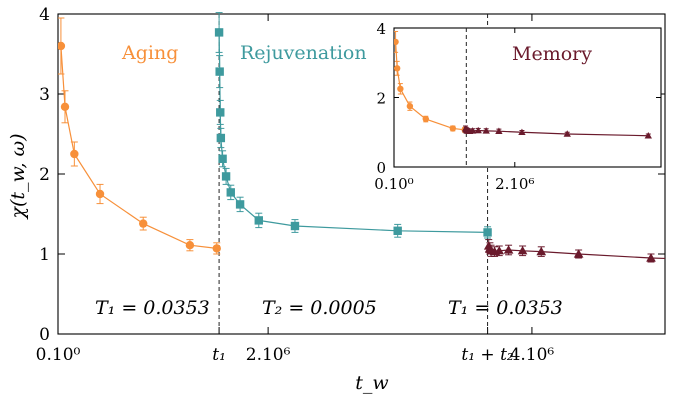  Describe the element at coordinates (44, 95) in the screenshot. I see `main-ytick-label: 3` at that location.